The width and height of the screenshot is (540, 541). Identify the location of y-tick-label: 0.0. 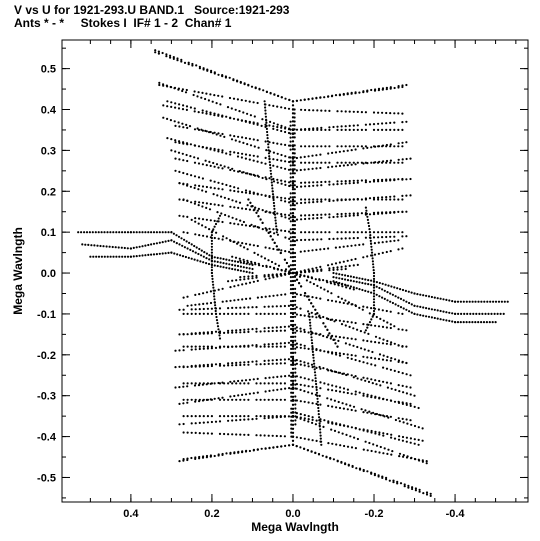
(48, 274).